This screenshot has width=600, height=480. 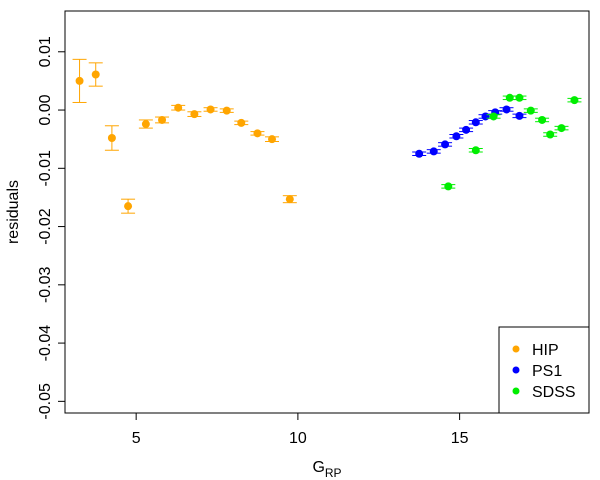 What do you see at coordinates (516, 391) in the screenshot?
I see `legend-marker-sdss` at bounding box center [516, 391].